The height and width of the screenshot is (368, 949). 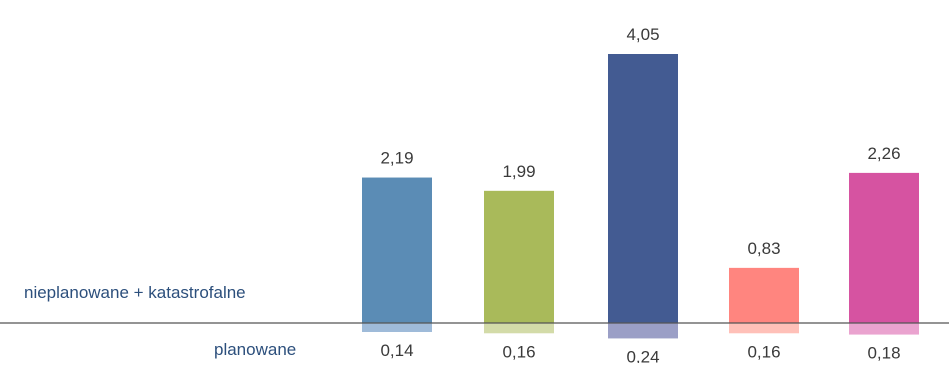 I want to click on value-label-planned-3: 0,16, so click(x=763, y=351).